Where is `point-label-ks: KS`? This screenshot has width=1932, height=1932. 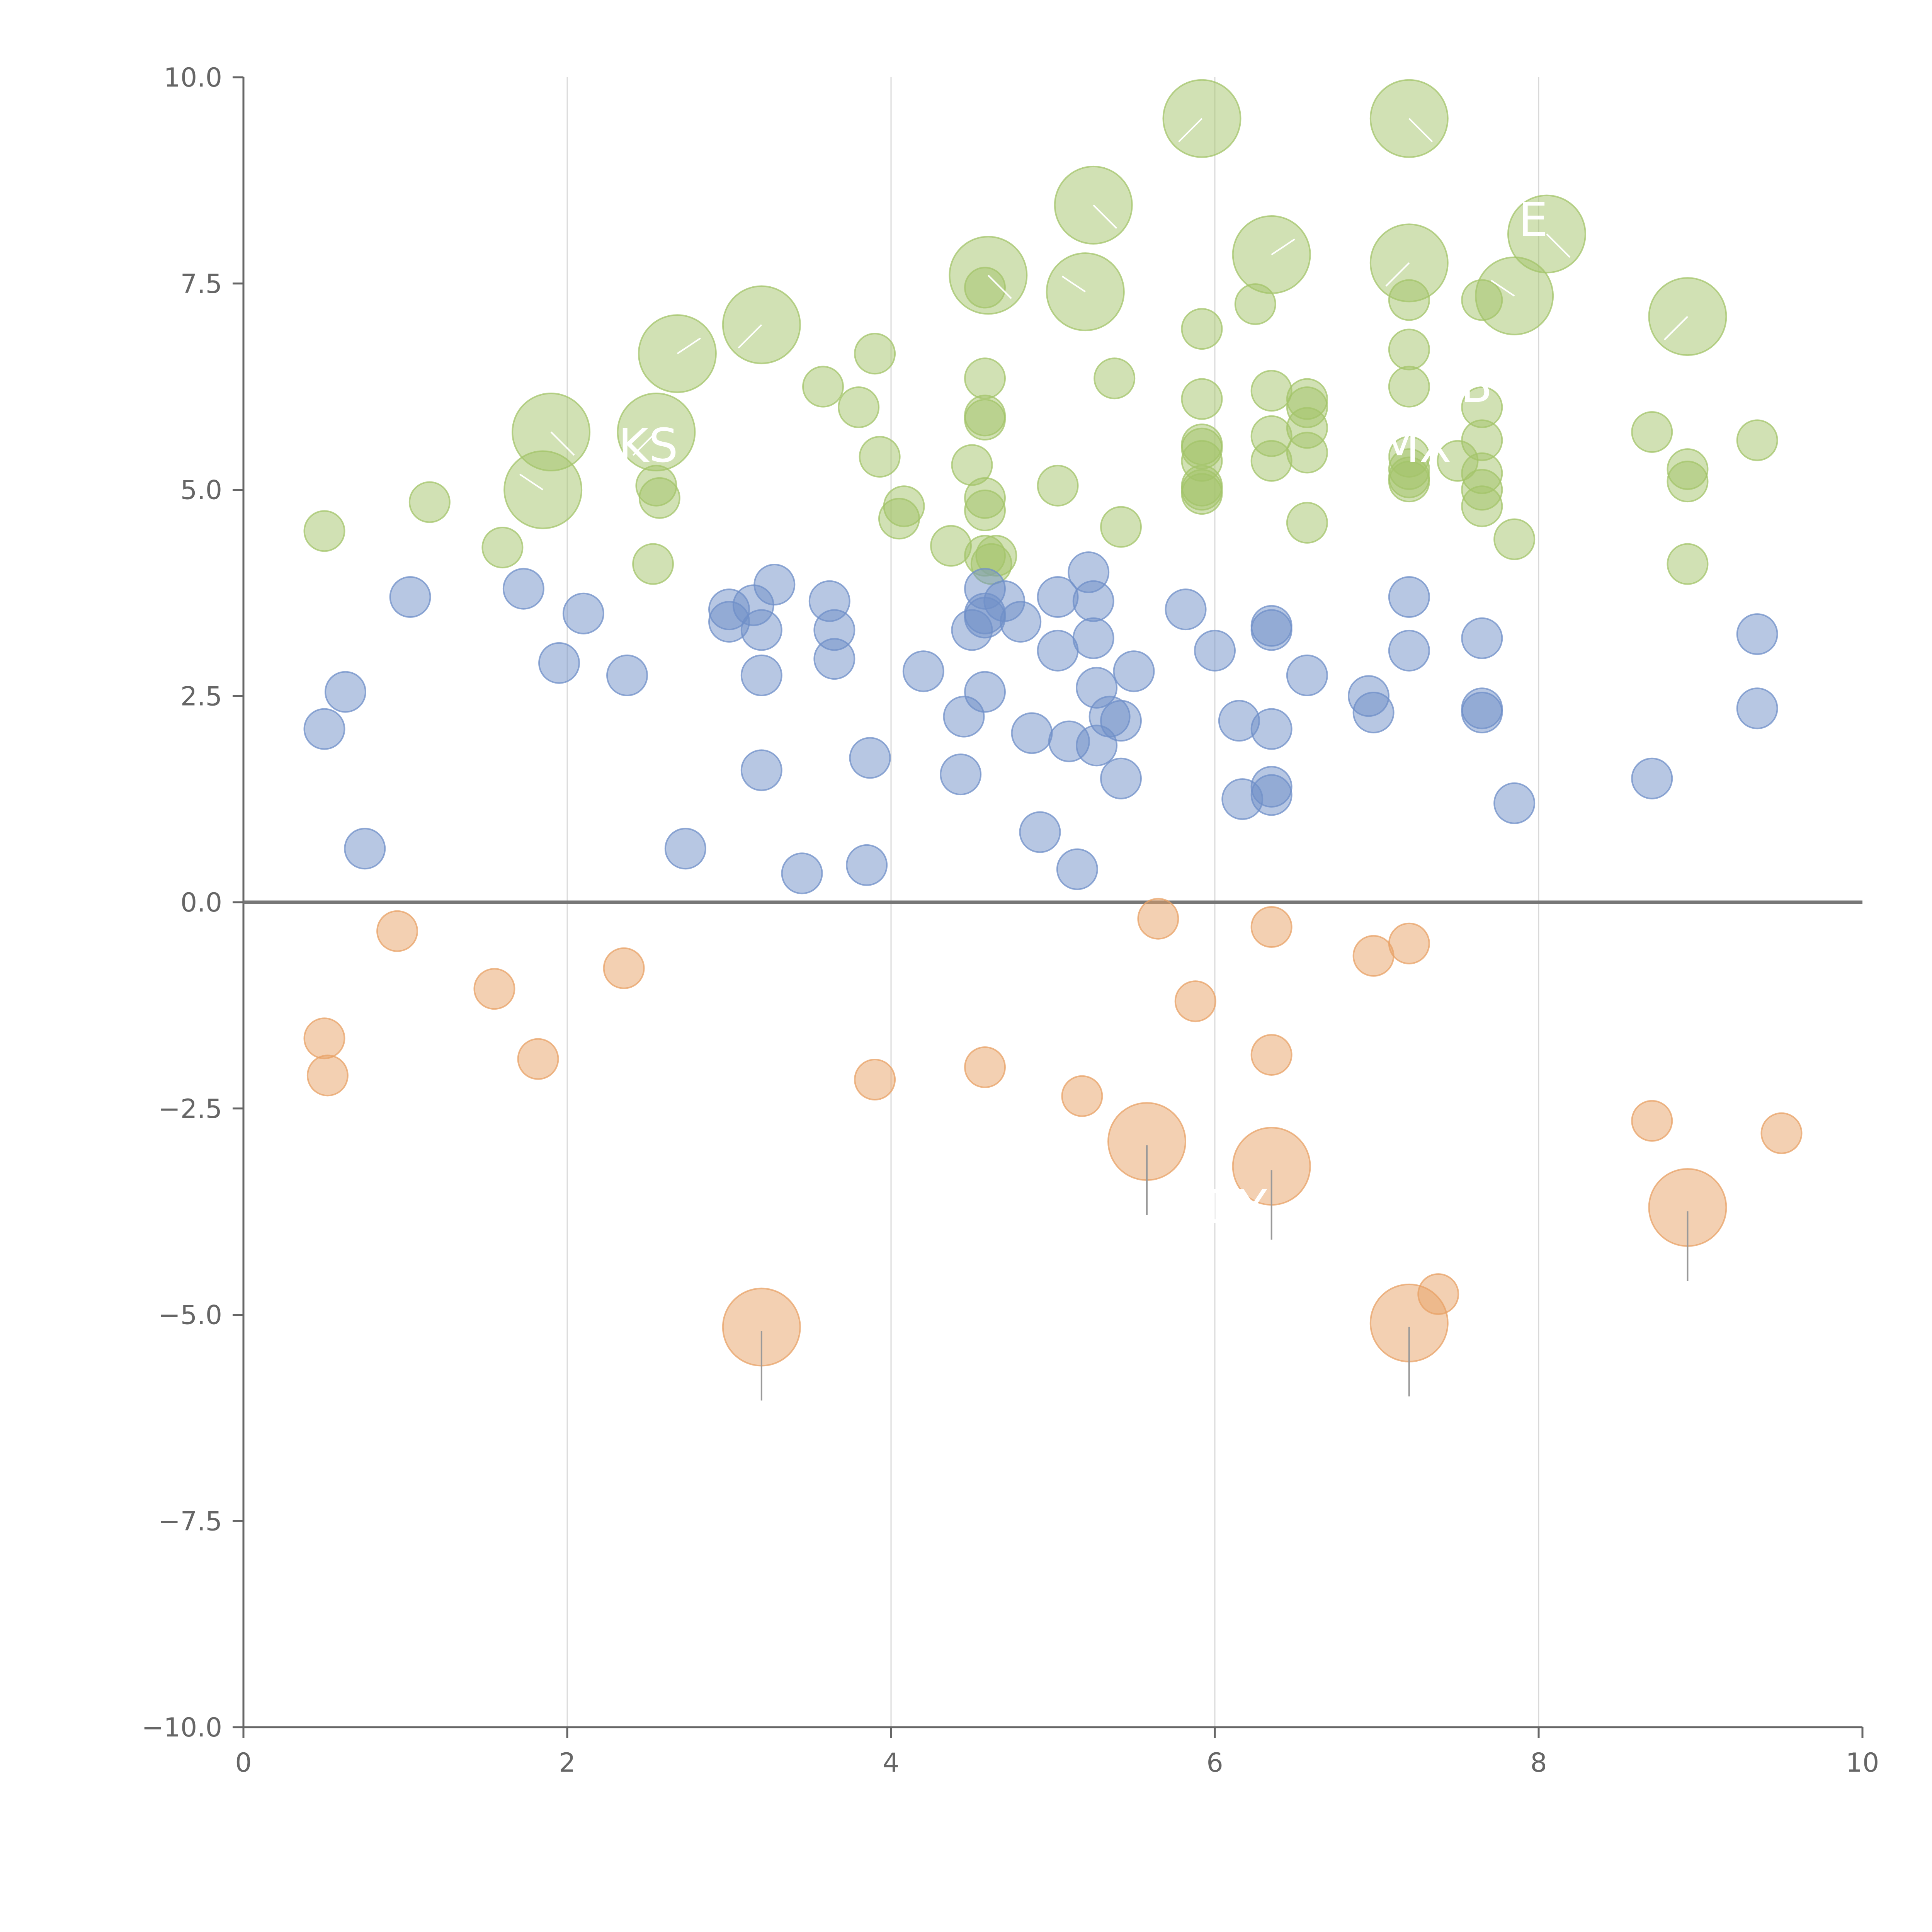
point-label-ks: KS is located at coordinates (648, 446).